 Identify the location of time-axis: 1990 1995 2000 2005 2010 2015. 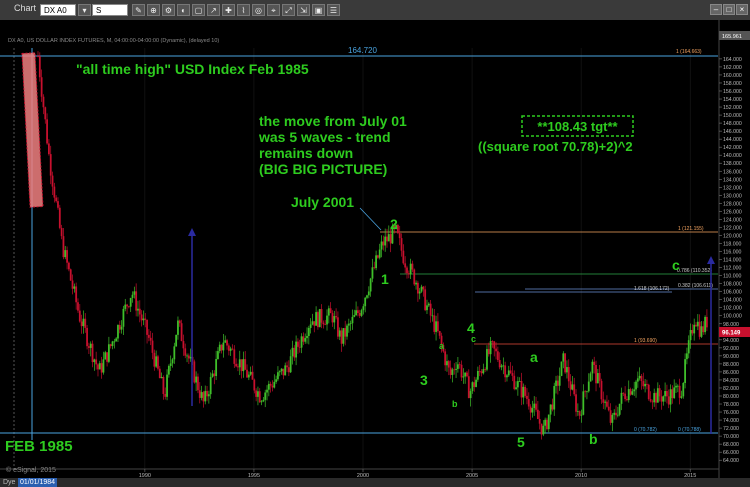
(359, 473).